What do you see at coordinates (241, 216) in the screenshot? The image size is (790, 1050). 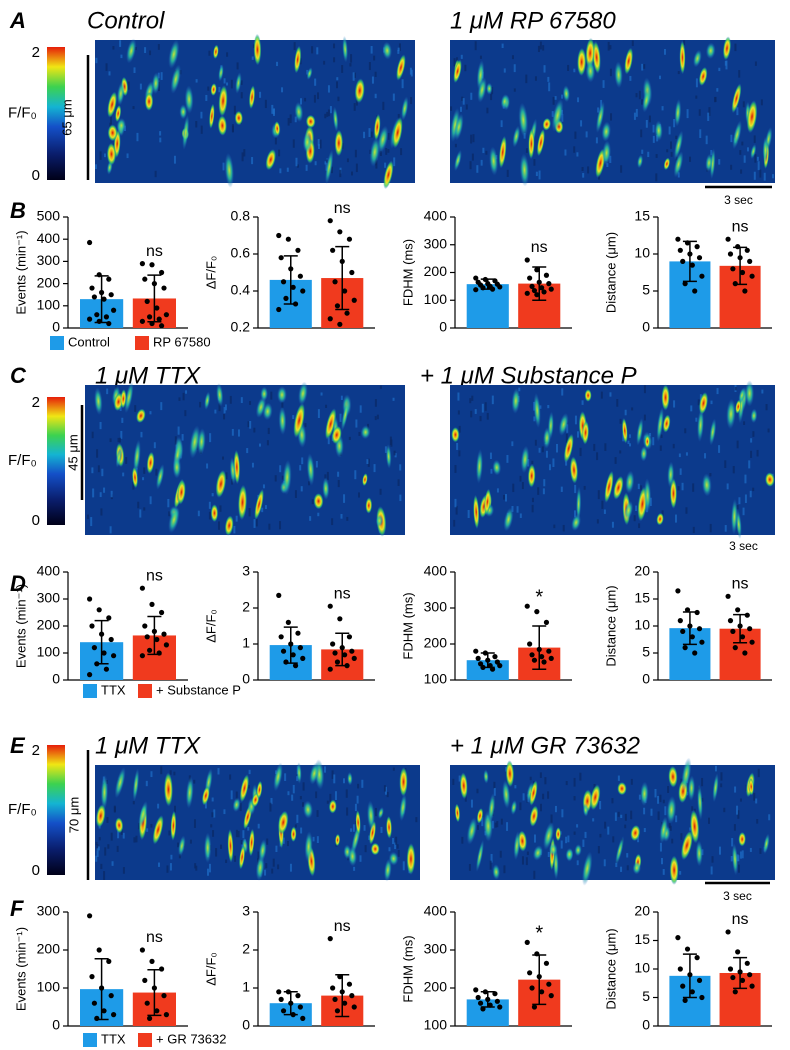 I see `y-tick-label: 0.8` at bounding box center [241, 216].